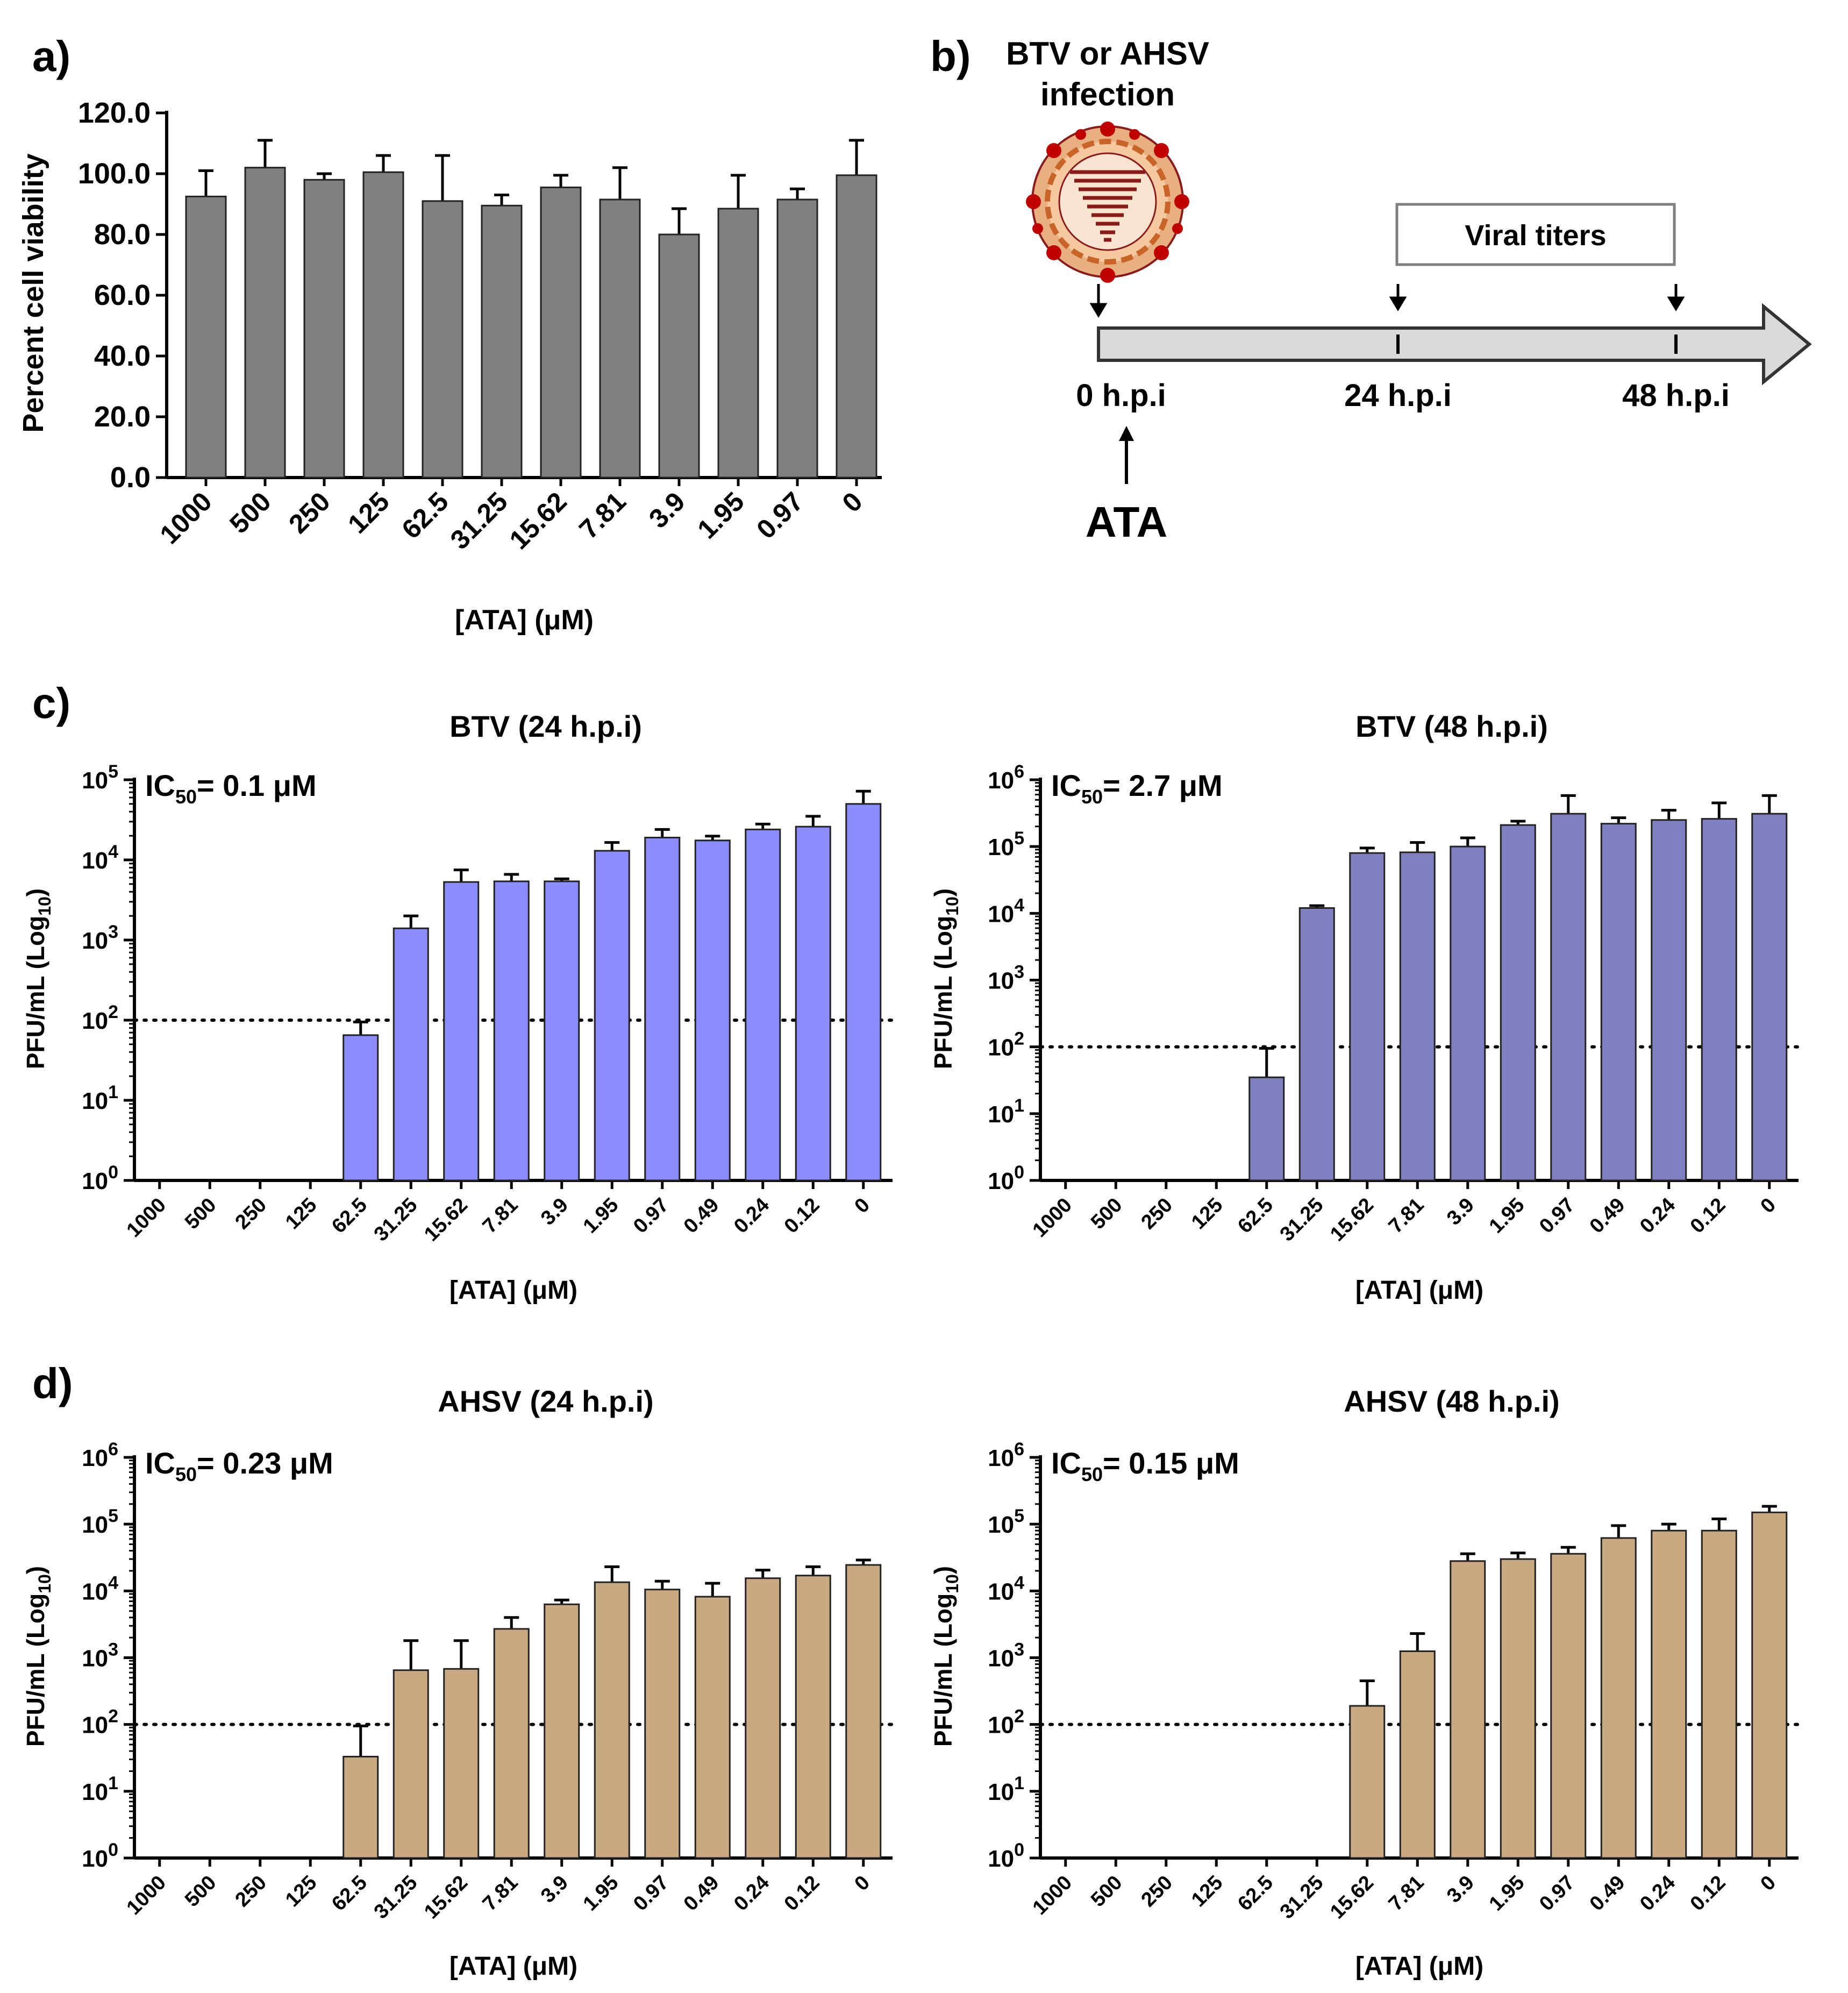  I want to click on label-0-hpi: 0 h.p.i, so click(1121, 395).